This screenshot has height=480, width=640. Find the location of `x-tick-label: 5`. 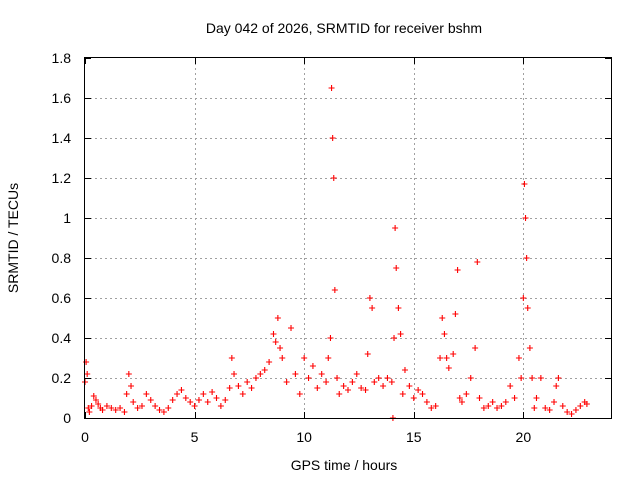

x-tick-label: 5 is located at coordinates (195, 437).